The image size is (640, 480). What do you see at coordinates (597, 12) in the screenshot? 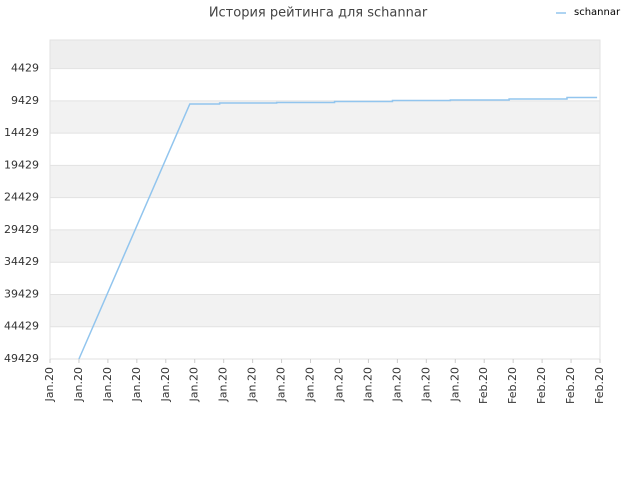
I see `legend-label: schannar` at bounding box center [597, 12].